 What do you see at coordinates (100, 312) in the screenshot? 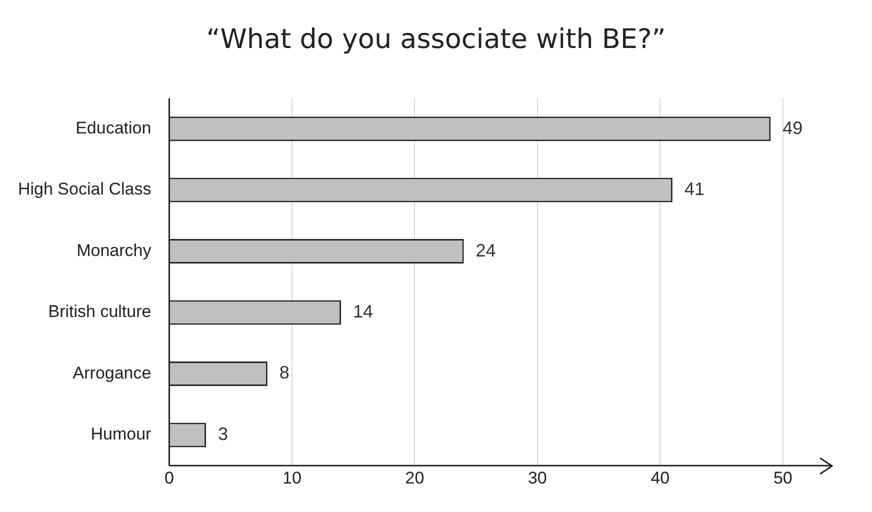
I see `y-tick-label: British culture` at bounding box center [100, 312].